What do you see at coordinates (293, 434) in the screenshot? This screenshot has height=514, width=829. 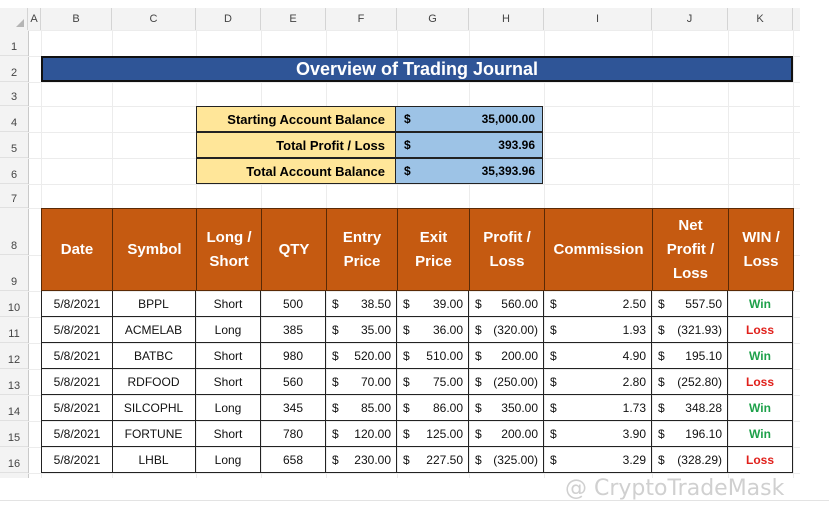 I see `cell-qty: 780` at bounding box center [293, 434].